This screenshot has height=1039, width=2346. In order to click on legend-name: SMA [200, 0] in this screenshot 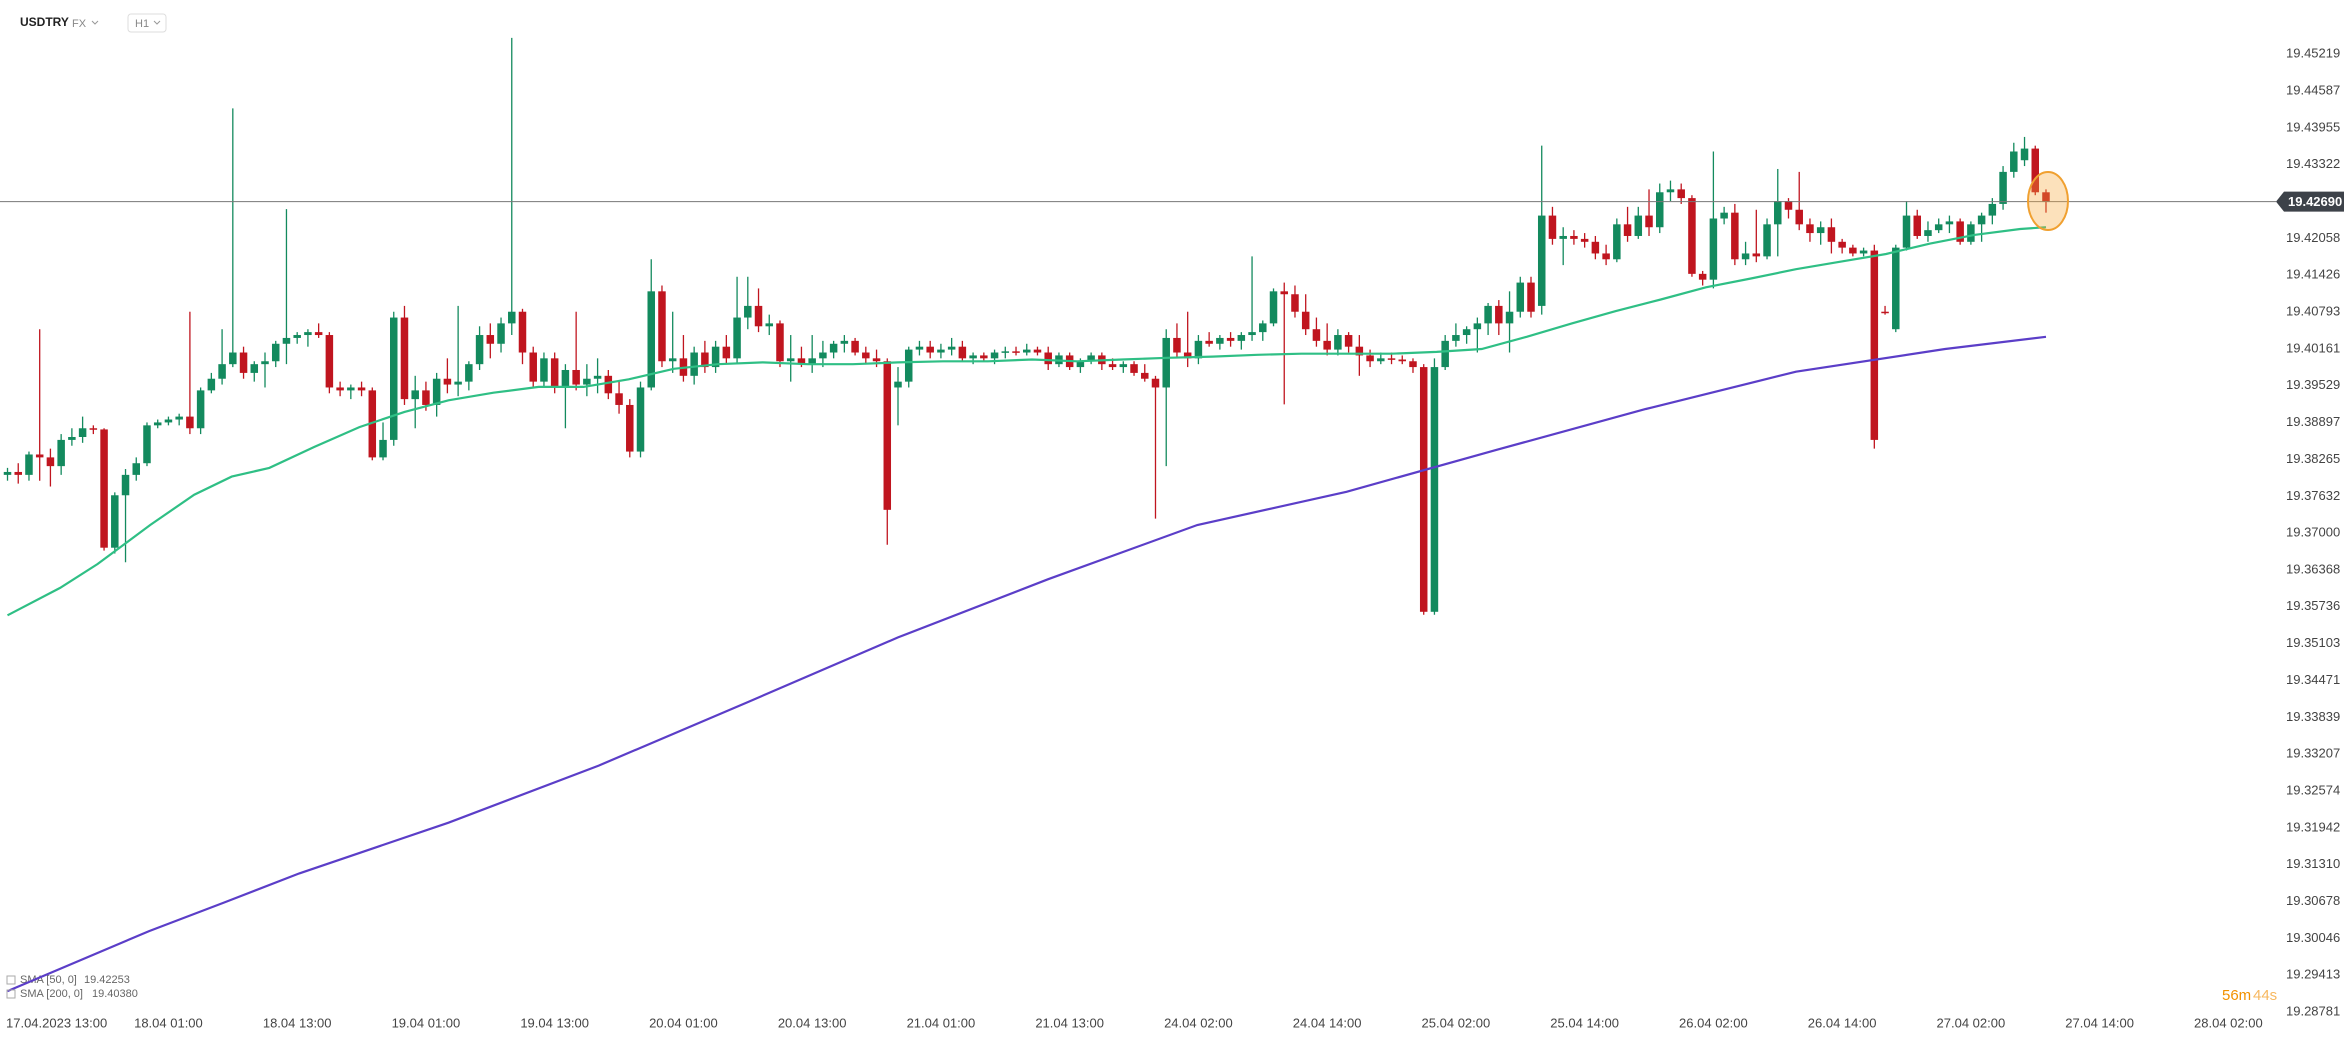, I will do `click(51, 994)`.